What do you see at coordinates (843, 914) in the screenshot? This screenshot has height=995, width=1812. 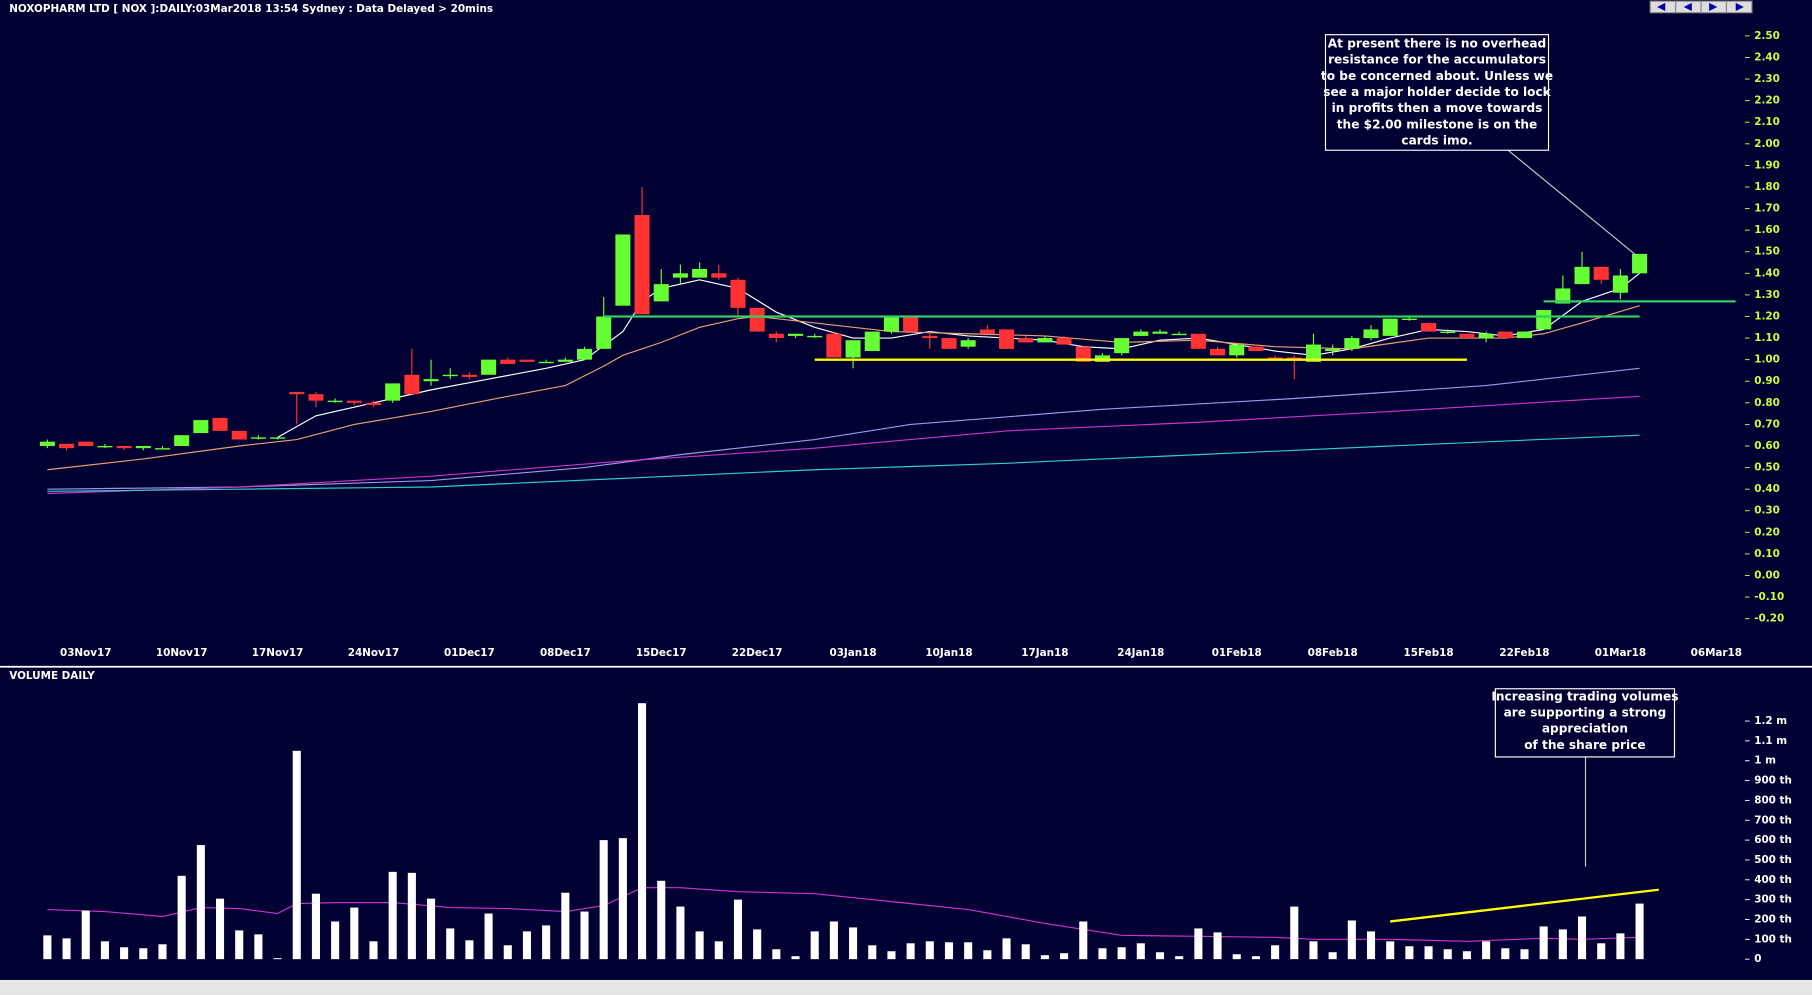 I see `indicator-line` at bounding box center [843, 914].